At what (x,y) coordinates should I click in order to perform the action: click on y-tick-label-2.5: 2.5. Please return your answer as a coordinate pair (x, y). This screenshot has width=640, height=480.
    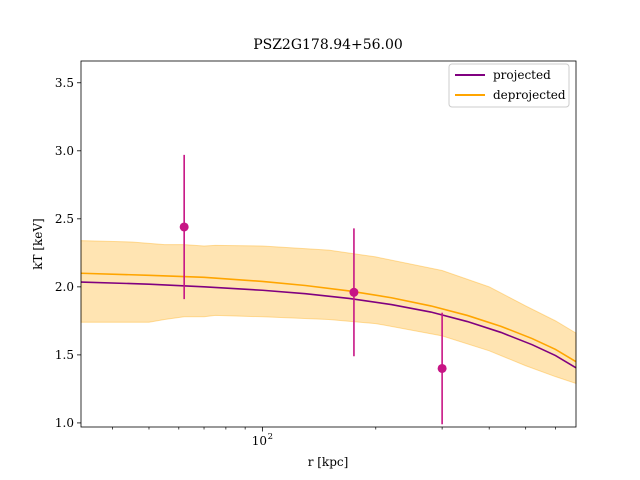
    Looking at the image, I should click on (64, 219).